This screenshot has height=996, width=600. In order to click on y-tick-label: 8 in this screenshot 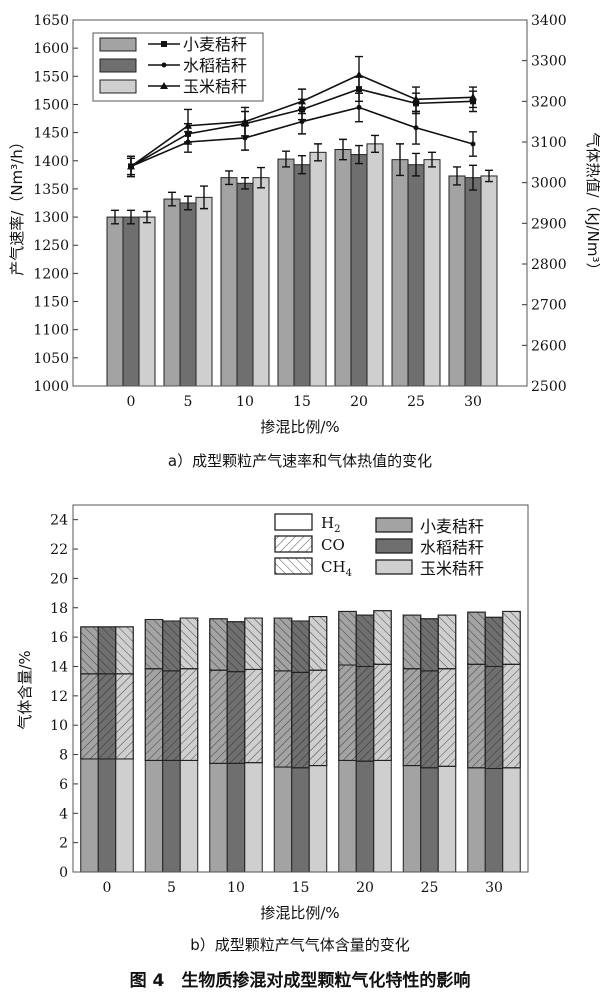, I will do `click(63, 756)`.